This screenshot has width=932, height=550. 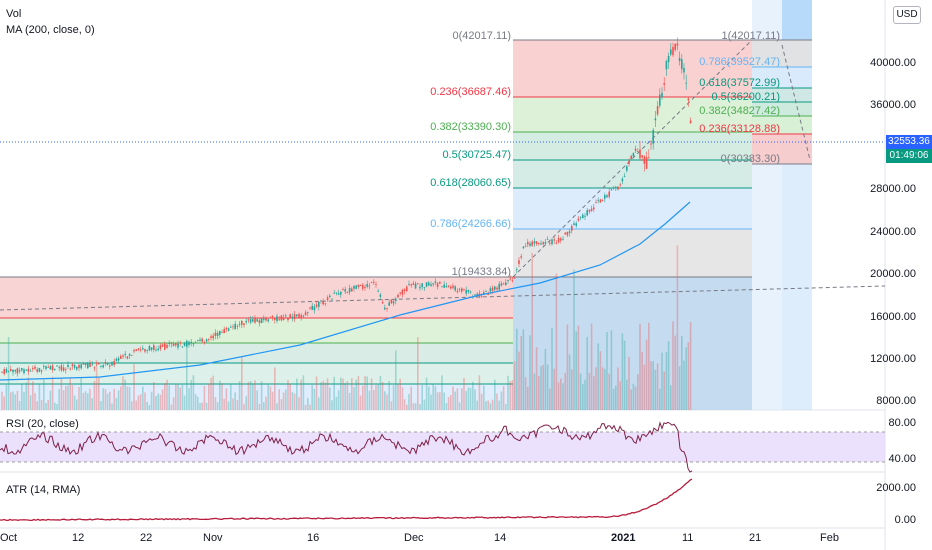 What do you see at coordinates (213, 538) in the screenshot?
I see `date-axis-label: Nov` at bounding box center [213, 538].